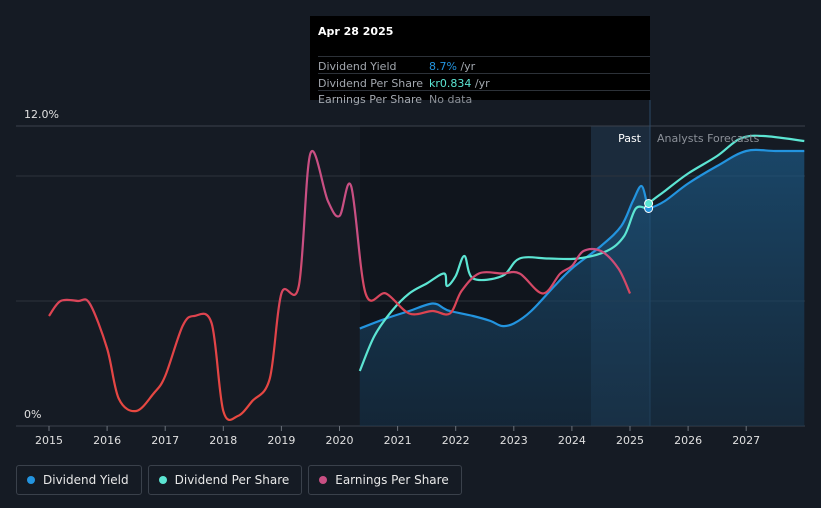 Image resolution: width=821 pixels, height=508 pixels. What do you see at coordinates (223, 440) in the screenshot?
I see `x-tick-label: 2018` at bounding box center [223, 440].